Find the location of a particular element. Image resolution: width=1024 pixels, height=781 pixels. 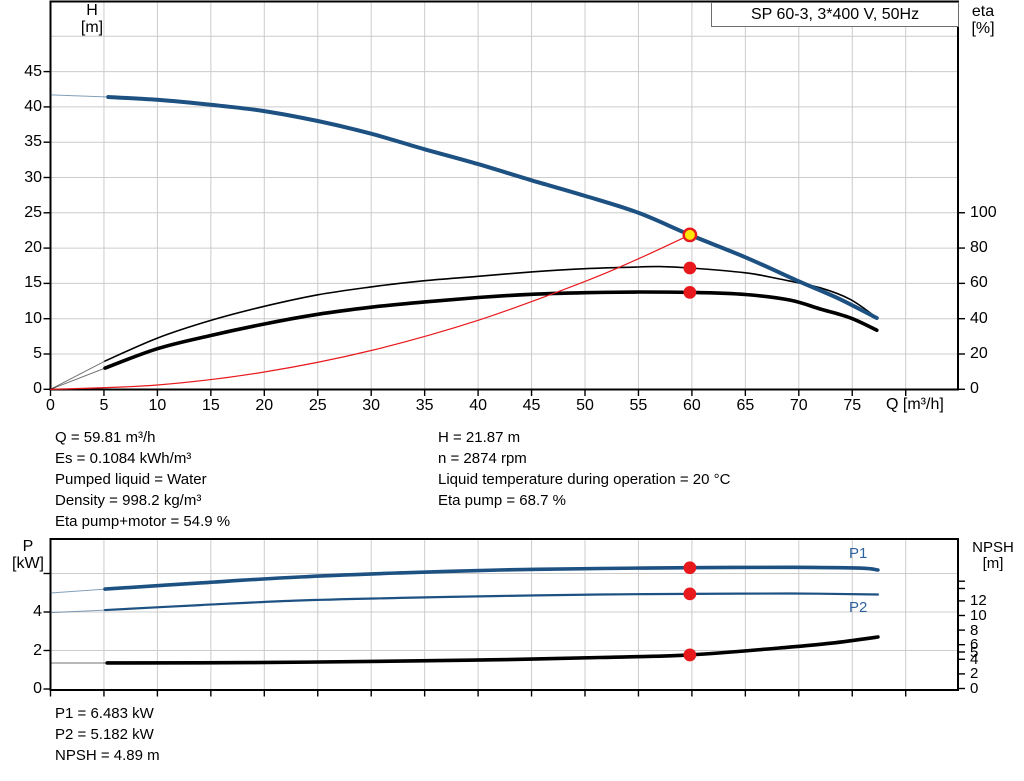

head-axis-symbol: H is located at coordinates (92, 10).